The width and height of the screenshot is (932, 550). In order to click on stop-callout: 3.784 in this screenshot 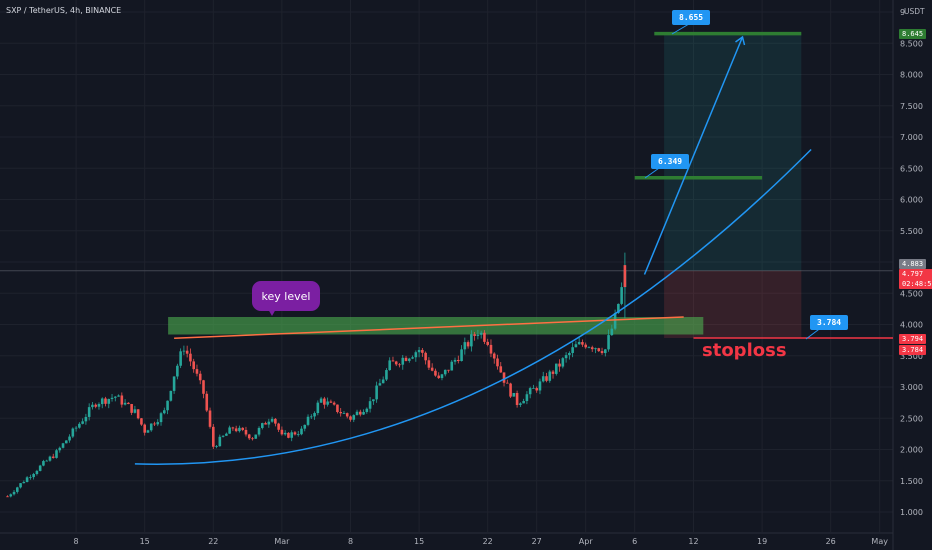, I will do `click(829, 322)`.